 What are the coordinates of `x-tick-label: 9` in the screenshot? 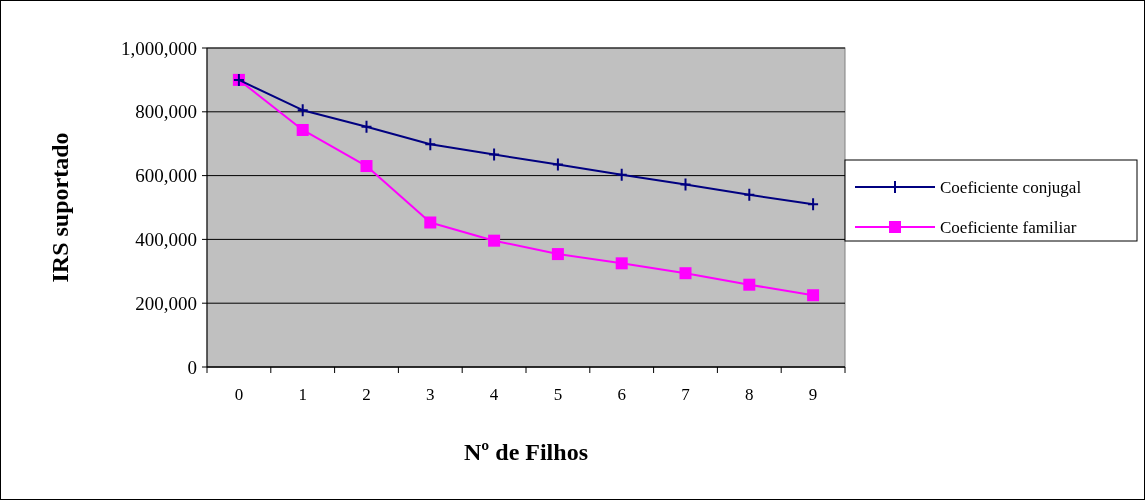 It's located at (813, 394).